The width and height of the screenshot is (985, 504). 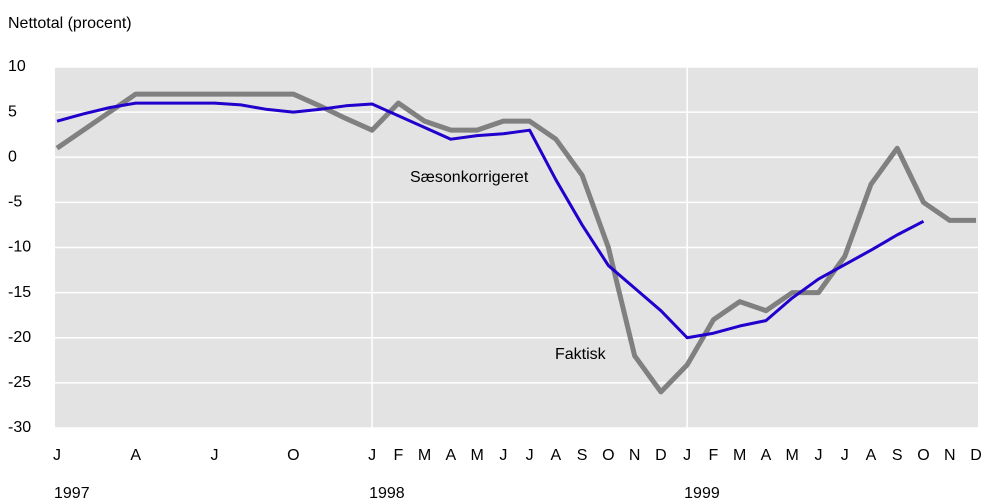 I want to click on y-tick-label: 0, so click(x=12, y=156).